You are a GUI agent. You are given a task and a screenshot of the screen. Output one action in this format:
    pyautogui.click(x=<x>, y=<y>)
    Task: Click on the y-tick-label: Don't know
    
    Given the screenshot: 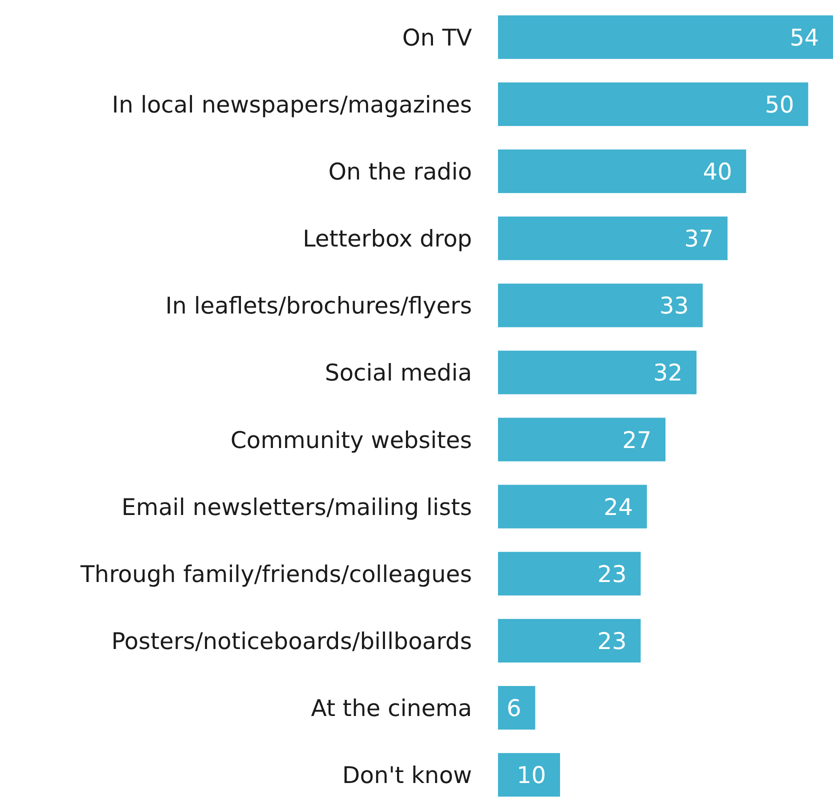 What is the action you would take?
    pyautogui.click(x=407, y=776)
    